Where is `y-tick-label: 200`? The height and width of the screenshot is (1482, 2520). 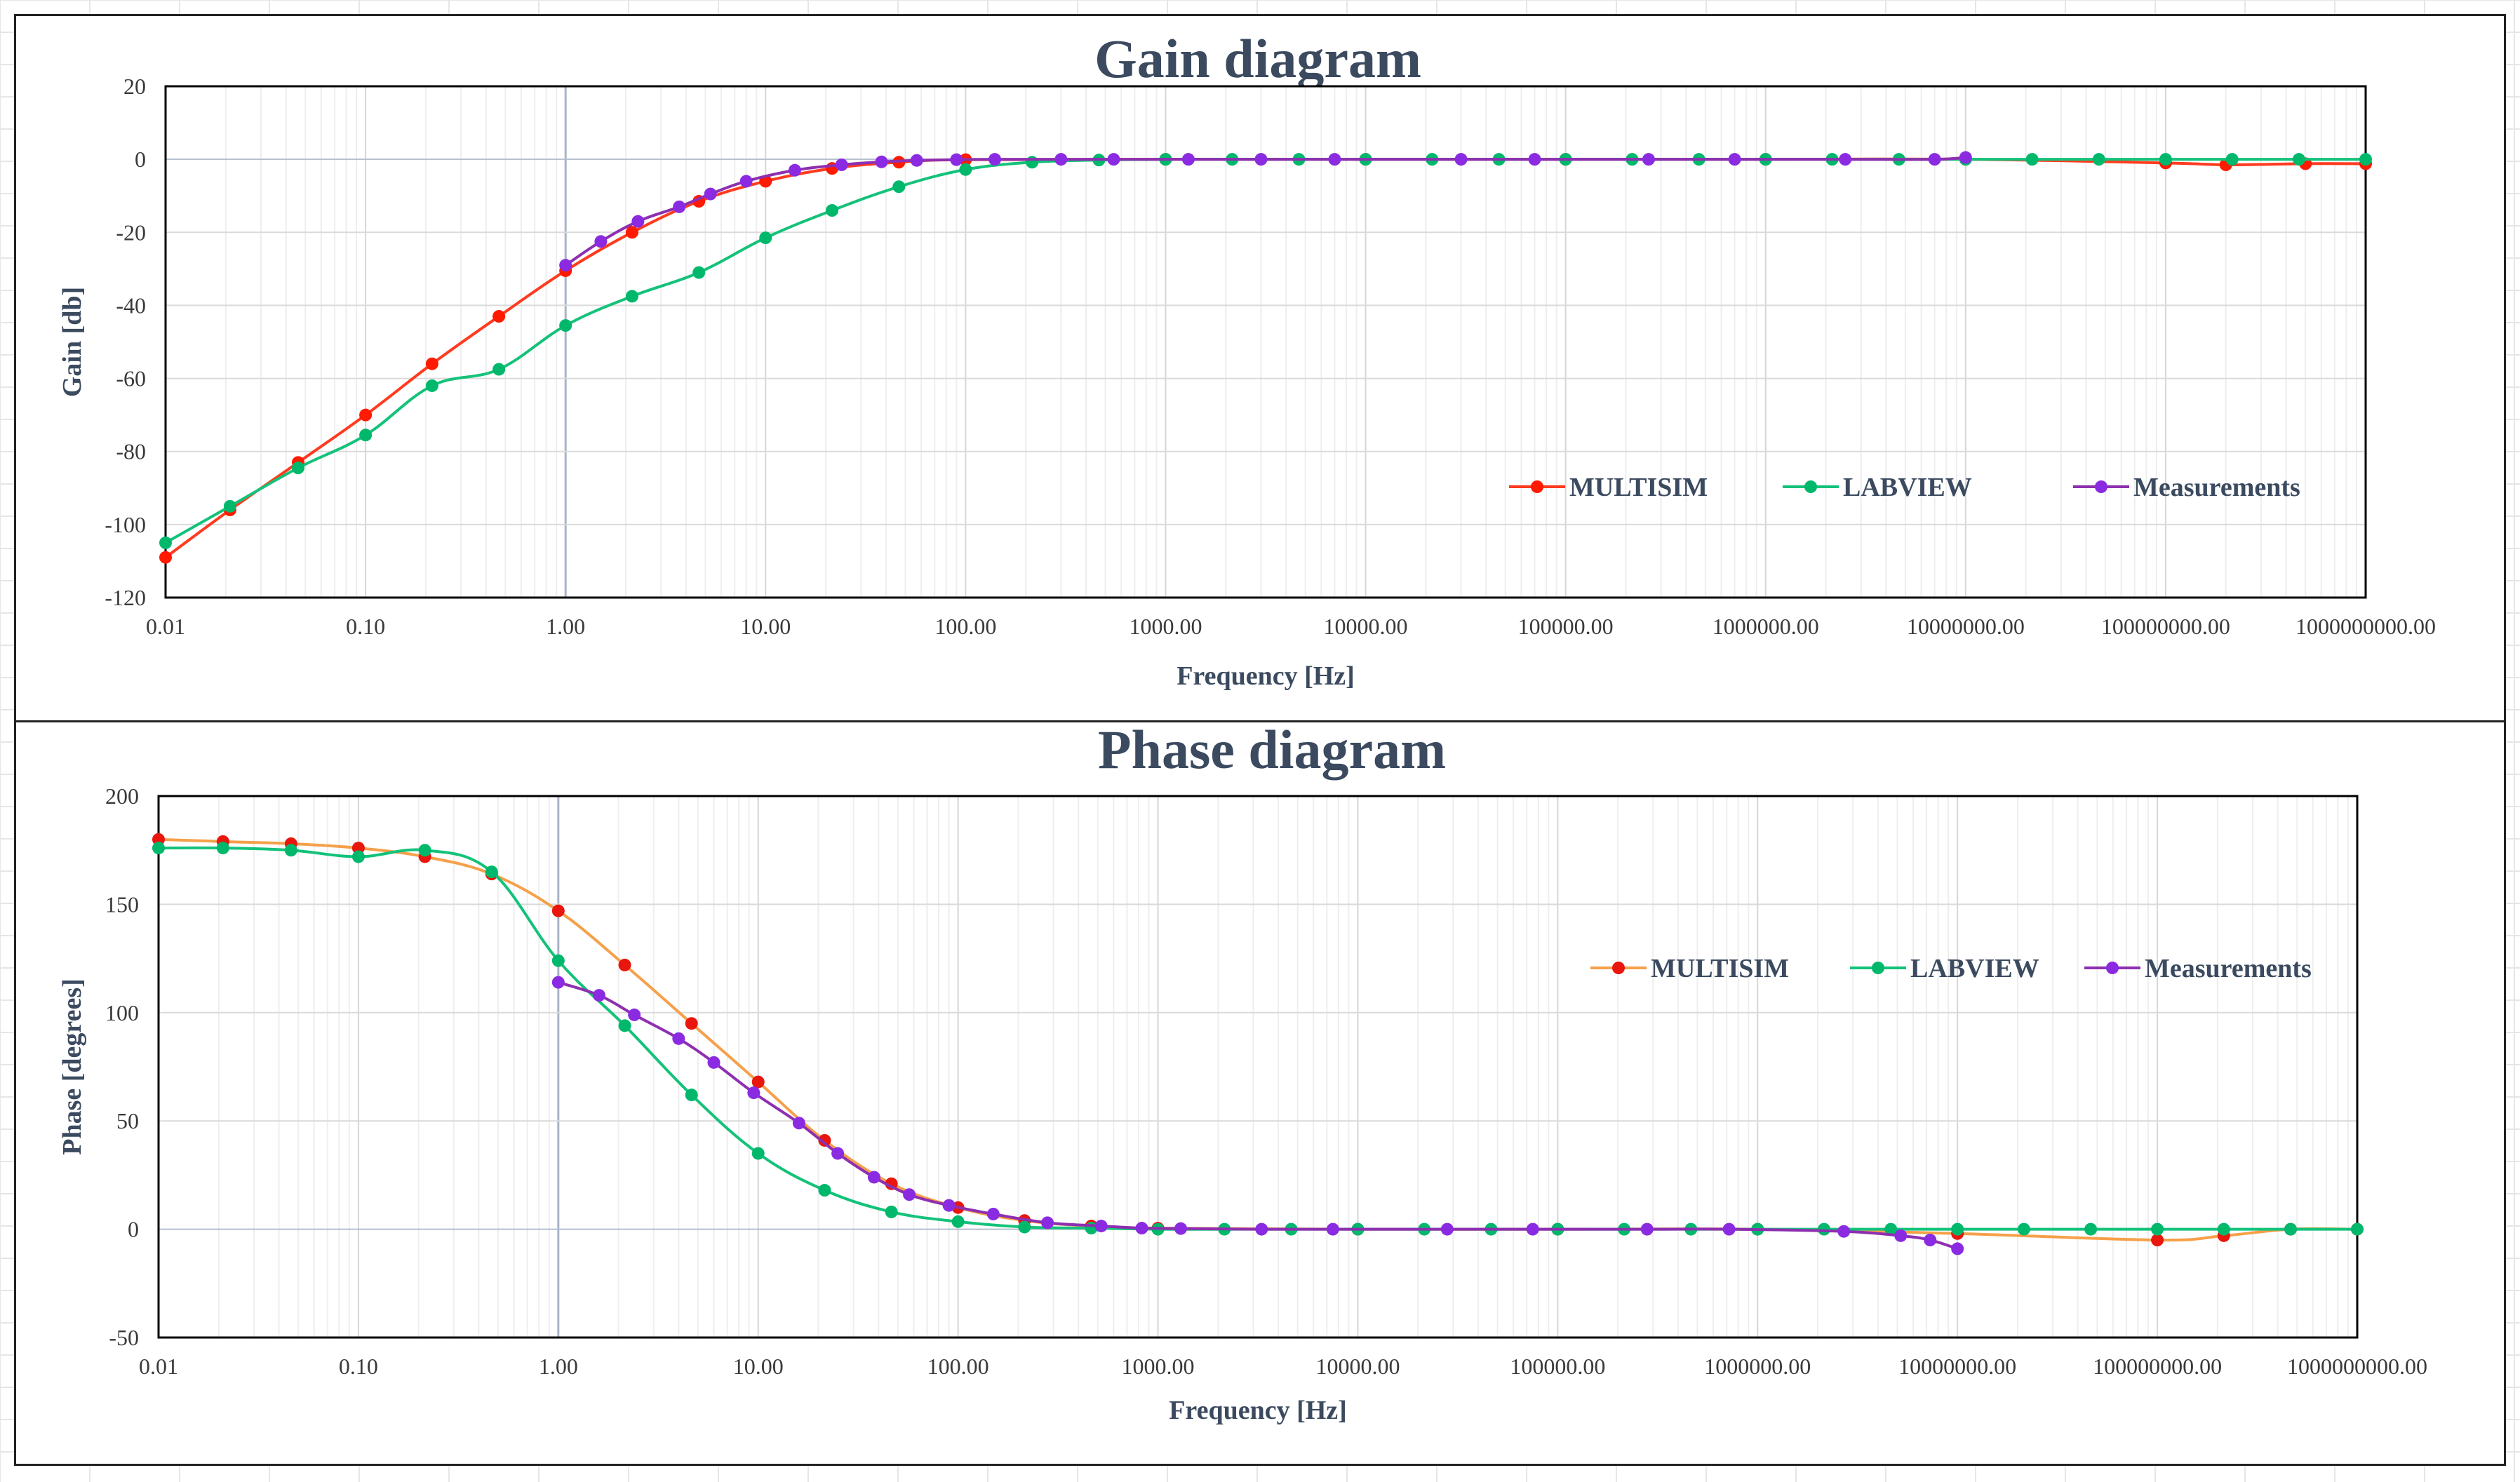
y-tick-label: 200 is located at coordinates (122, 796).